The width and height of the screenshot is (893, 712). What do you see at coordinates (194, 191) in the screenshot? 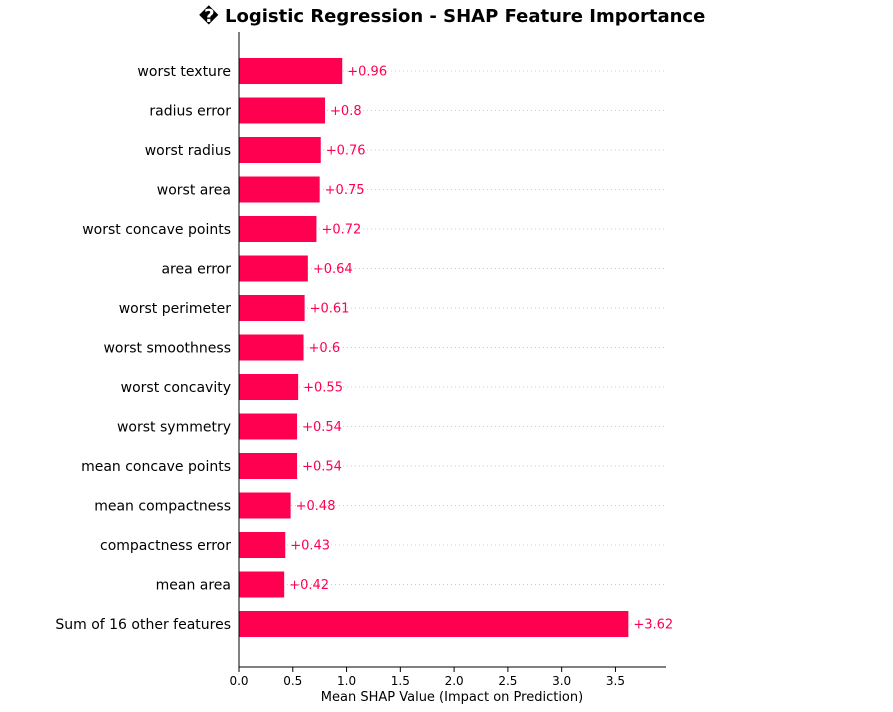
I see `category-label: worst area` at bounding box center [194, 191].